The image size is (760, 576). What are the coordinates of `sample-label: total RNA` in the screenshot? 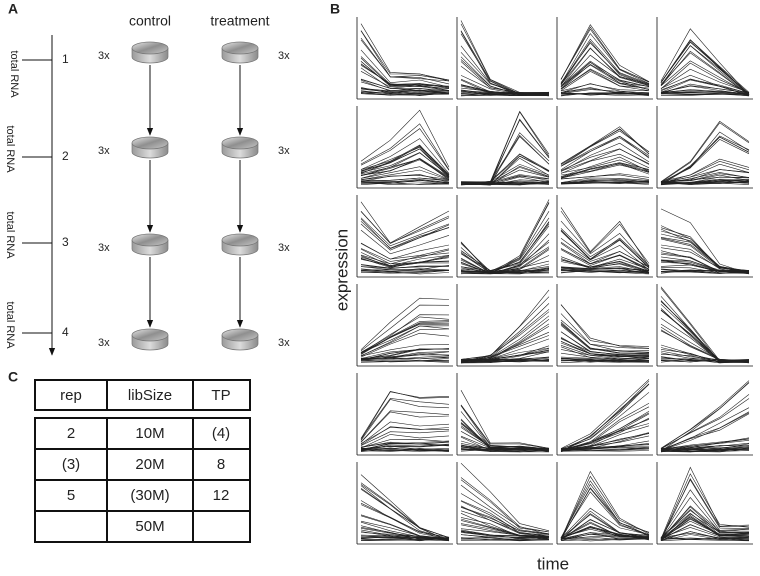 It's located at (14, 74).